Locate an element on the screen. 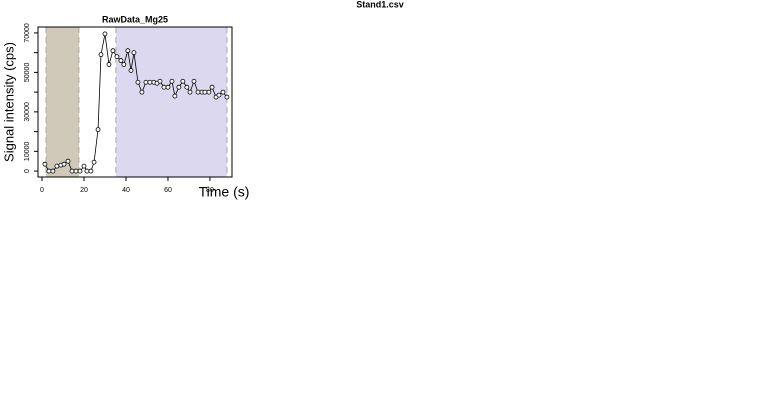 The height and width of the screenshot is (400, 760). x-tick-label: 0 is located at coordinates (42, 190).